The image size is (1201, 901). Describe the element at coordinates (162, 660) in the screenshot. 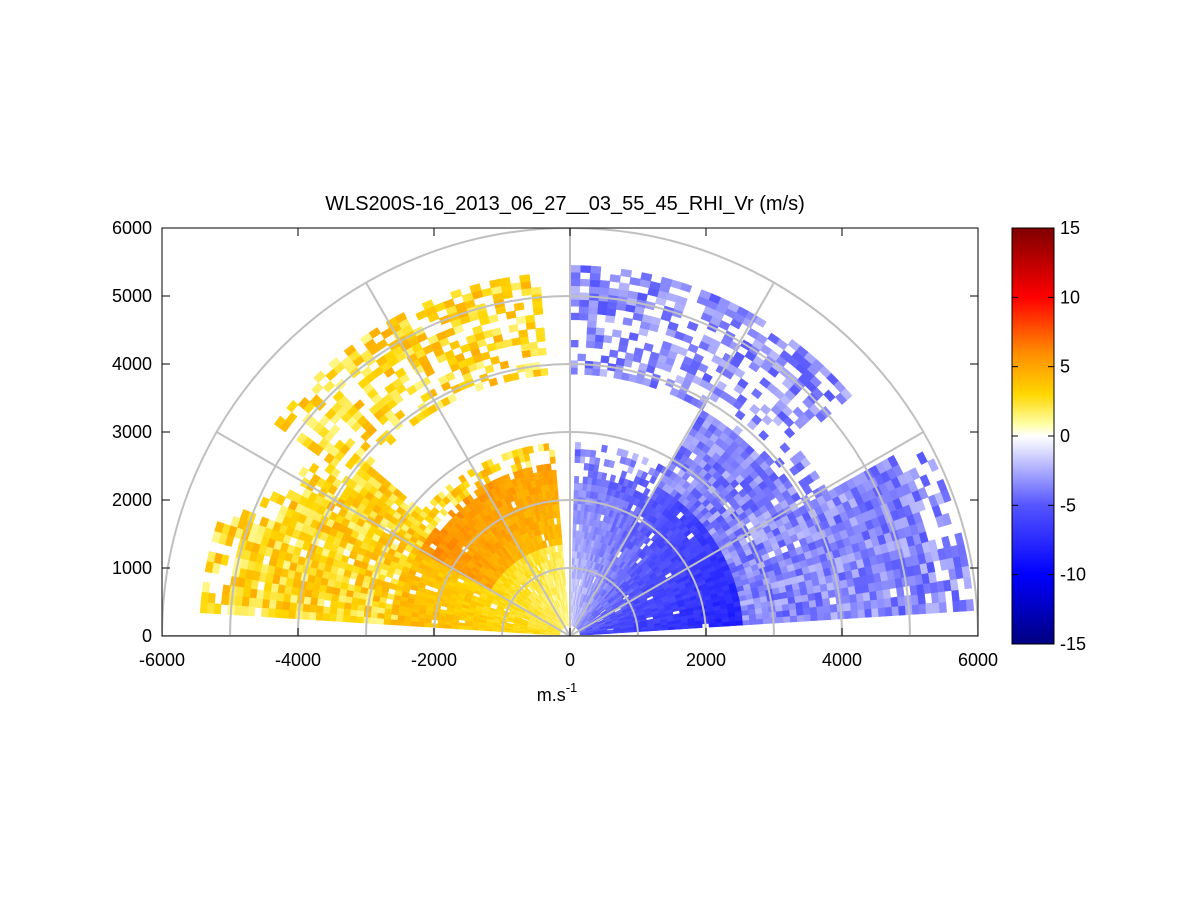

I see `x-tick-label: -6000` at that location.